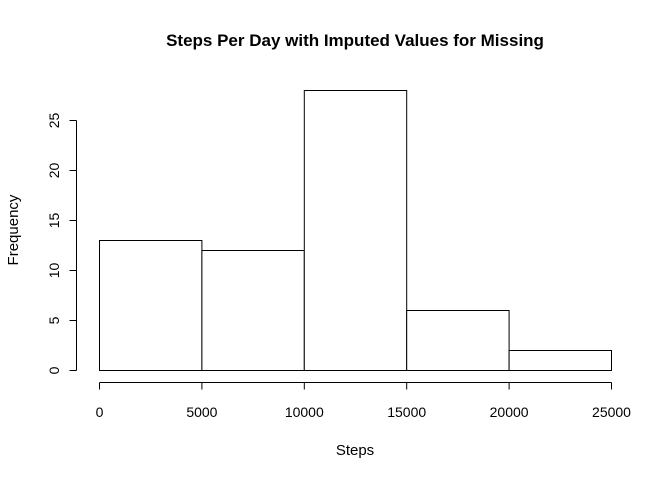 The height and width of the screenshot is (480, 672). I want to click on y-axis: 0 5 10 15 20 25, so click(61, 243).